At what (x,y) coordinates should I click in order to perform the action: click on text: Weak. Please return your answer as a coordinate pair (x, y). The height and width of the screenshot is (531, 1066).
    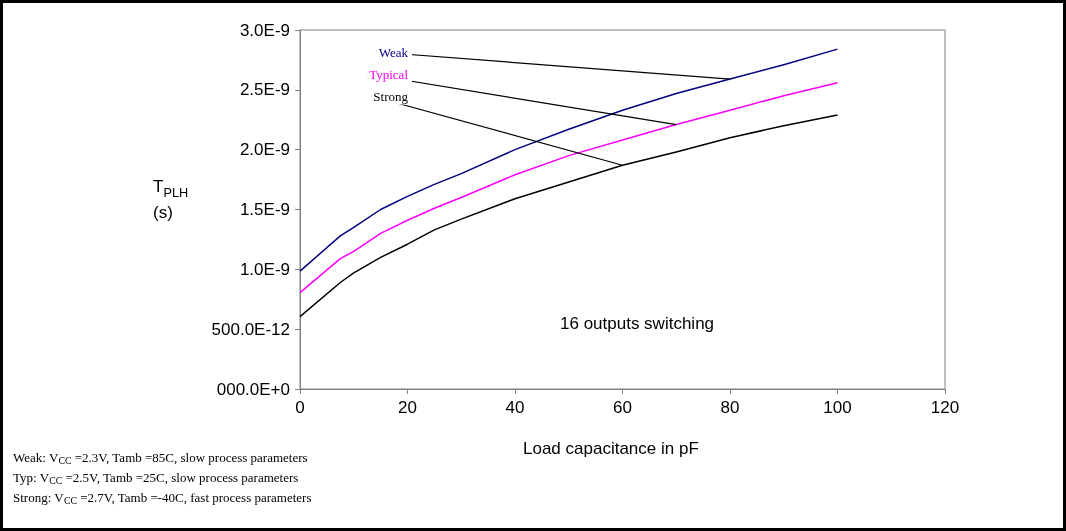
    Looking at the image, I should click on (393, 52).